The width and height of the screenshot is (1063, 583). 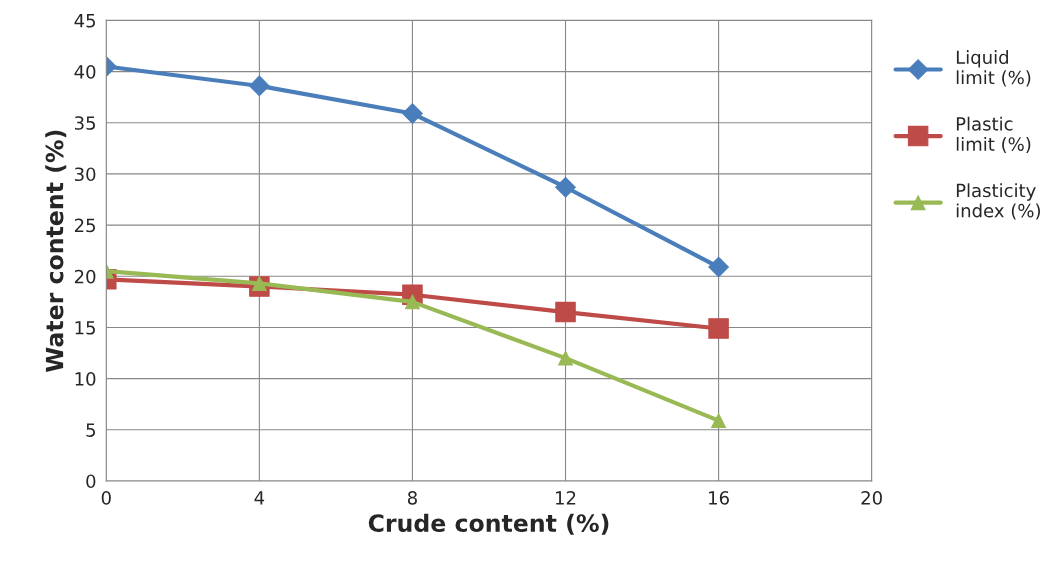 I want to click on legend-label: Plastic limit (%), so click(x=993, y=135).